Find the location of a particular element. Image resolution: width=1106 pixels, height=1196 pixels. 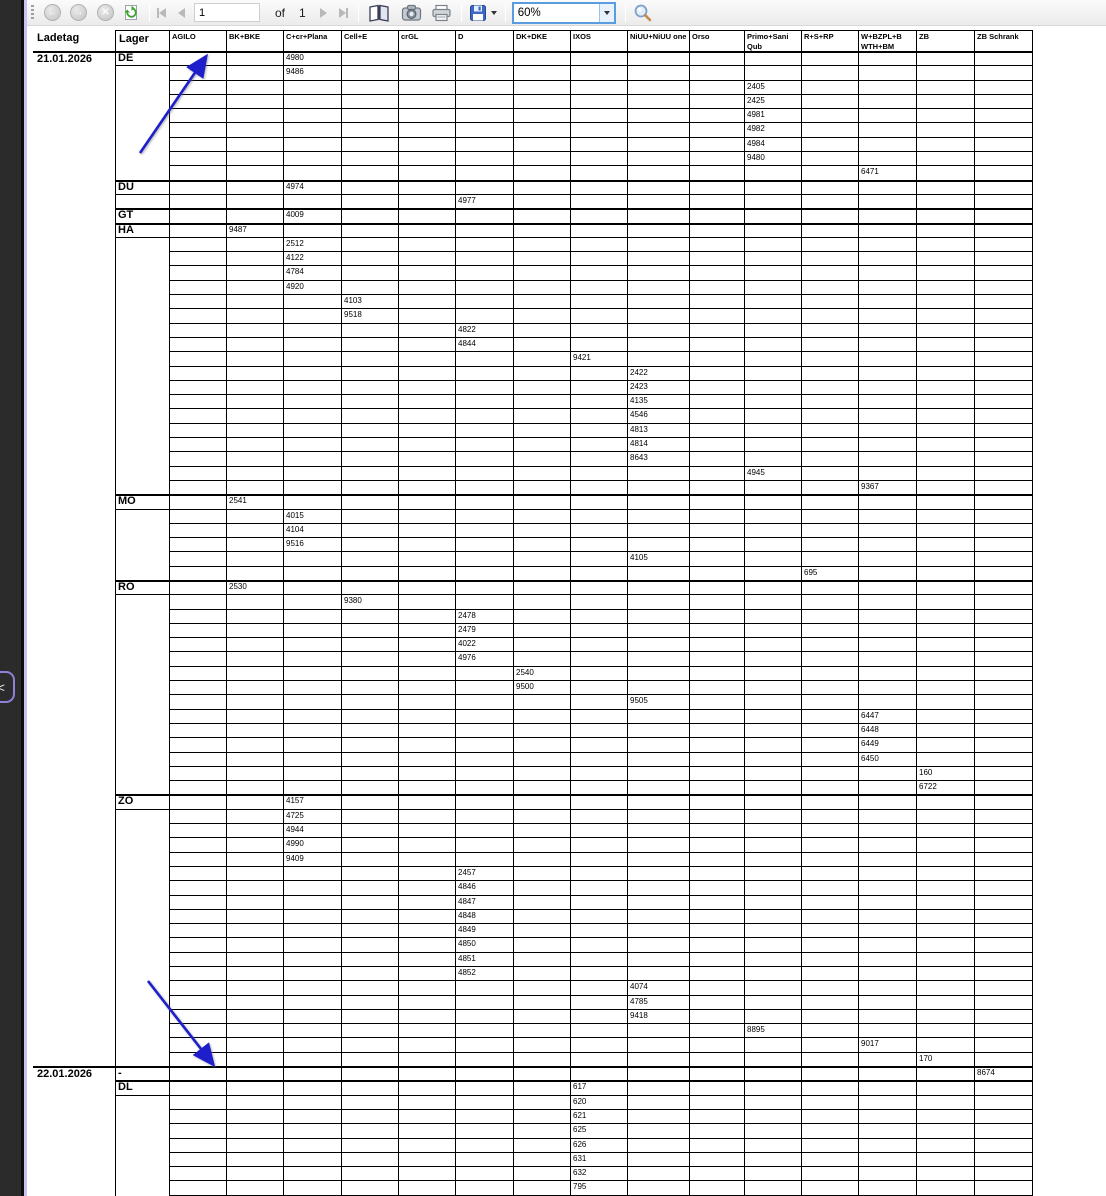

stop-button: ✕ is located at coordinates (105, 12).